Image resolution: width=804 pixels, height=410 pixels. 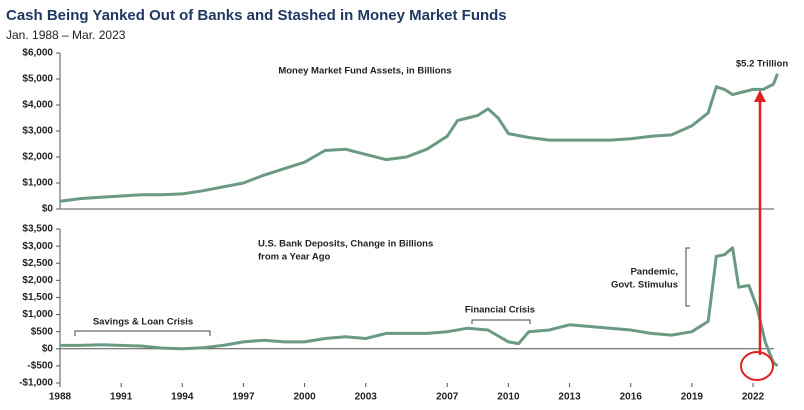 What do you see at coordinates (654, 272) in the screenshot?
I see `annotation: Pandemic,` at bounding box center [654, 272].